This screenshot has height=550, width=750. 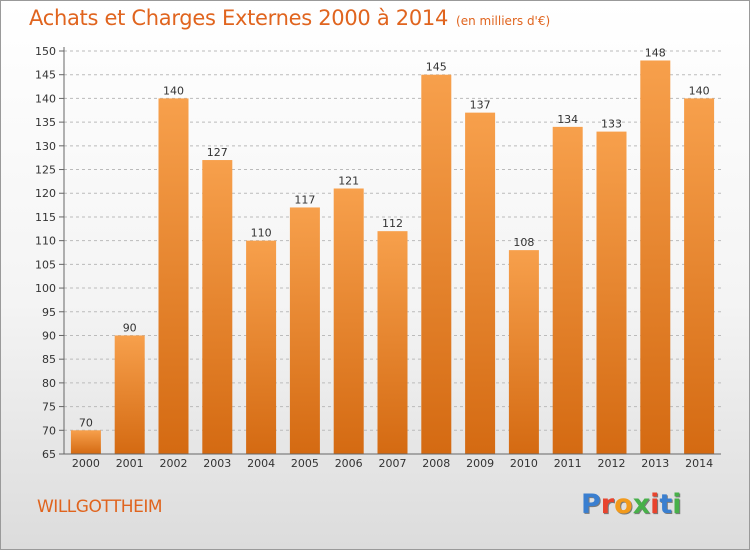 What do you see at coordinates (86, 463) in the screenshot?
I see `x-tick-label: 2000` at bounding box center [86, 463].